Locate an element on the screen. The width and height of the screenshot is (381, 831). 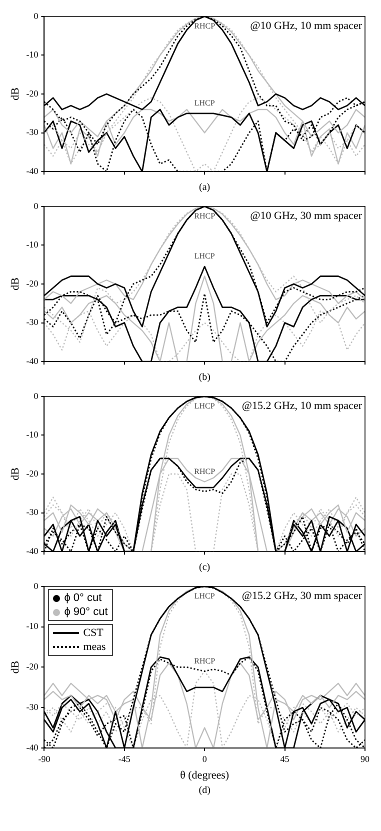
annotation: @10 GHz, 30 mm spacer is located at coordinates (306, 216).